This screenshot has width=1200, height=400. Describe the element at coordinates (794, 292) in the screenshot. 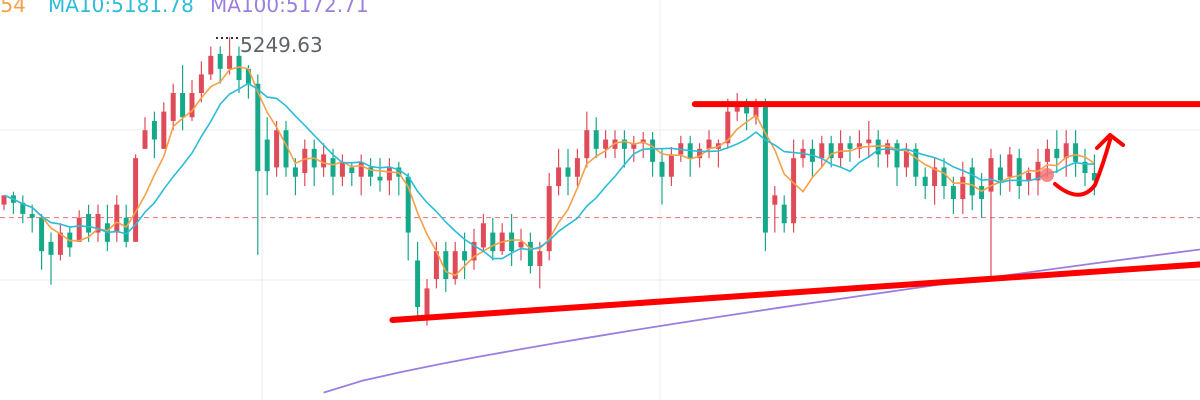

I see `support-line` at that location.